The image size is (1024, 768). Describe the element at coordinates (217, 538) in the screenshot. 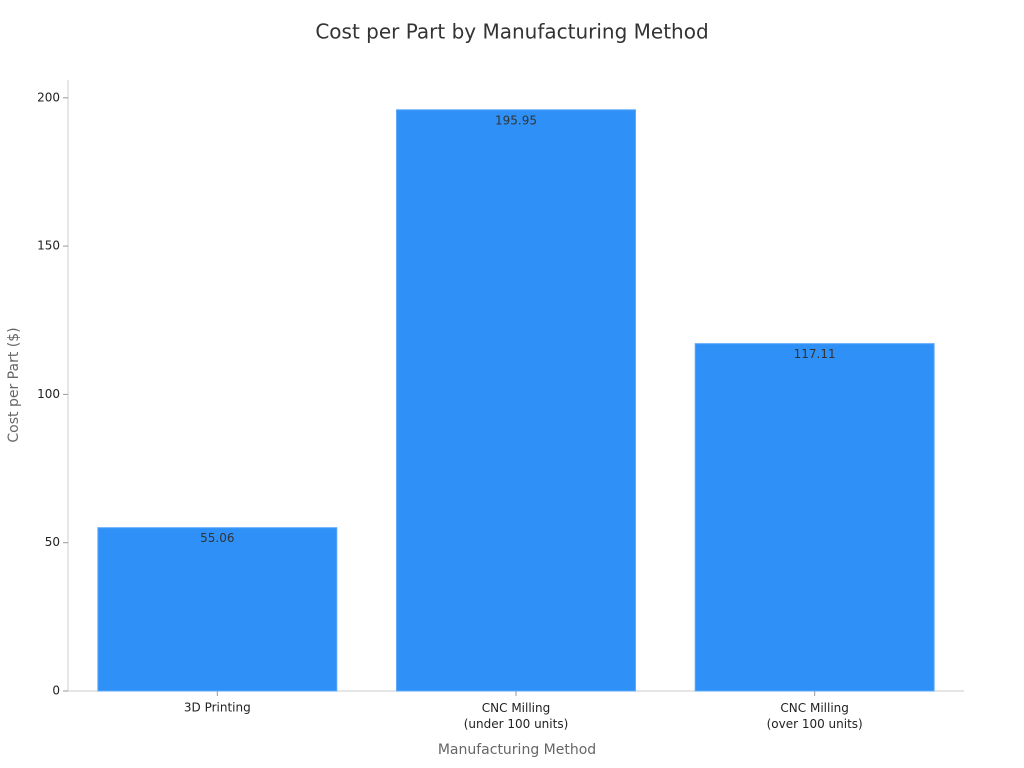

I see `value-label: 55.06` at that location.